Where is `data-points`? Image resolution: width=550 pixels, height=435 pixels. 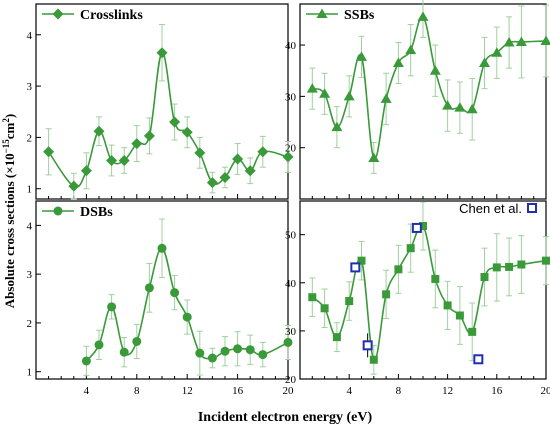 data-points is located at coordinates (429, 293).